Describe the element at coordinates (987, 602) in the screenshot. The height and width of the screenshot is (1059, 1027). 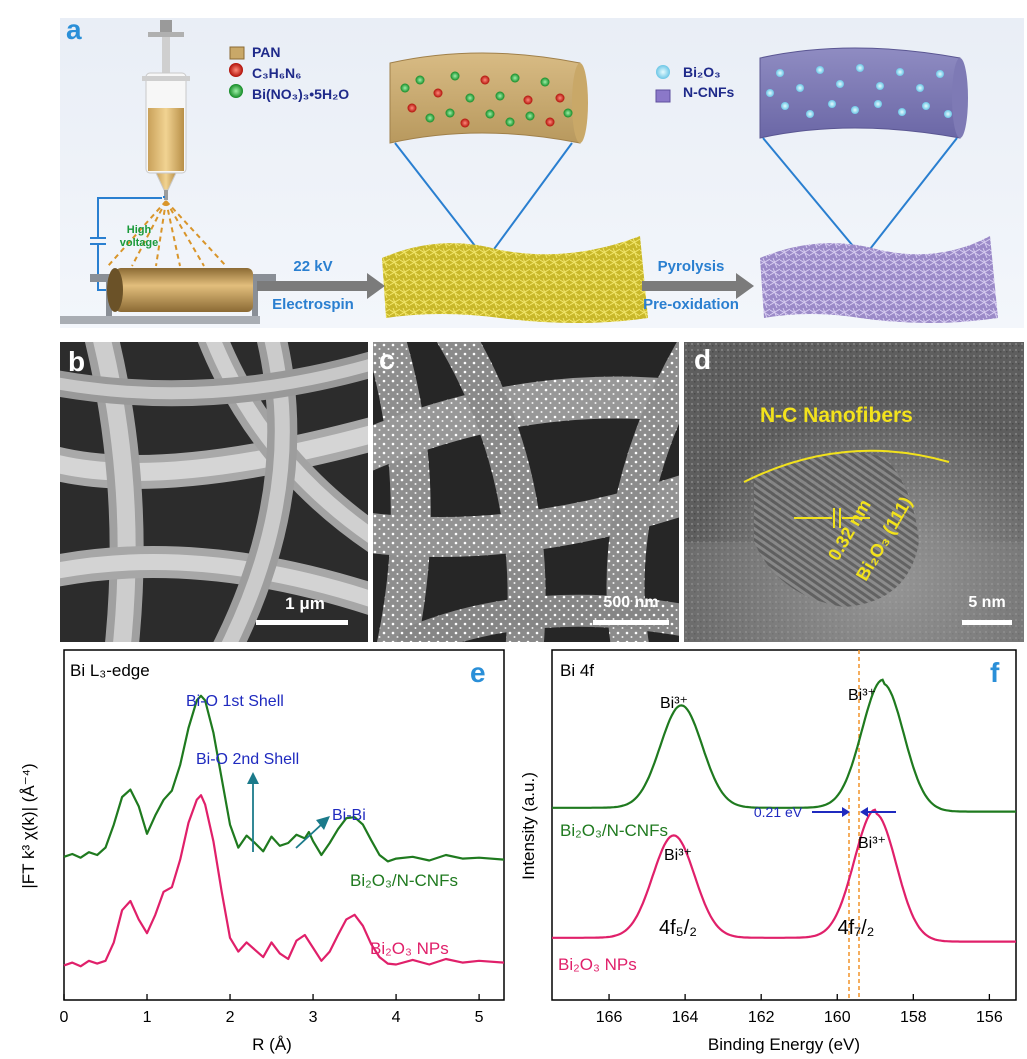
I see `panel-d-scale-label: 5 nm` at that location.